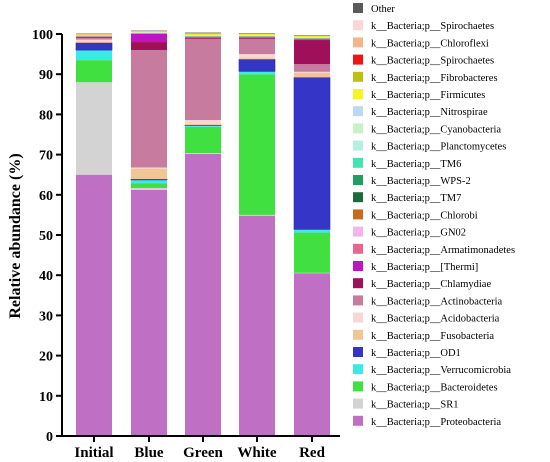 The image size is (550, 462). I want to click on bar-stack-initial, so click(94, 234).